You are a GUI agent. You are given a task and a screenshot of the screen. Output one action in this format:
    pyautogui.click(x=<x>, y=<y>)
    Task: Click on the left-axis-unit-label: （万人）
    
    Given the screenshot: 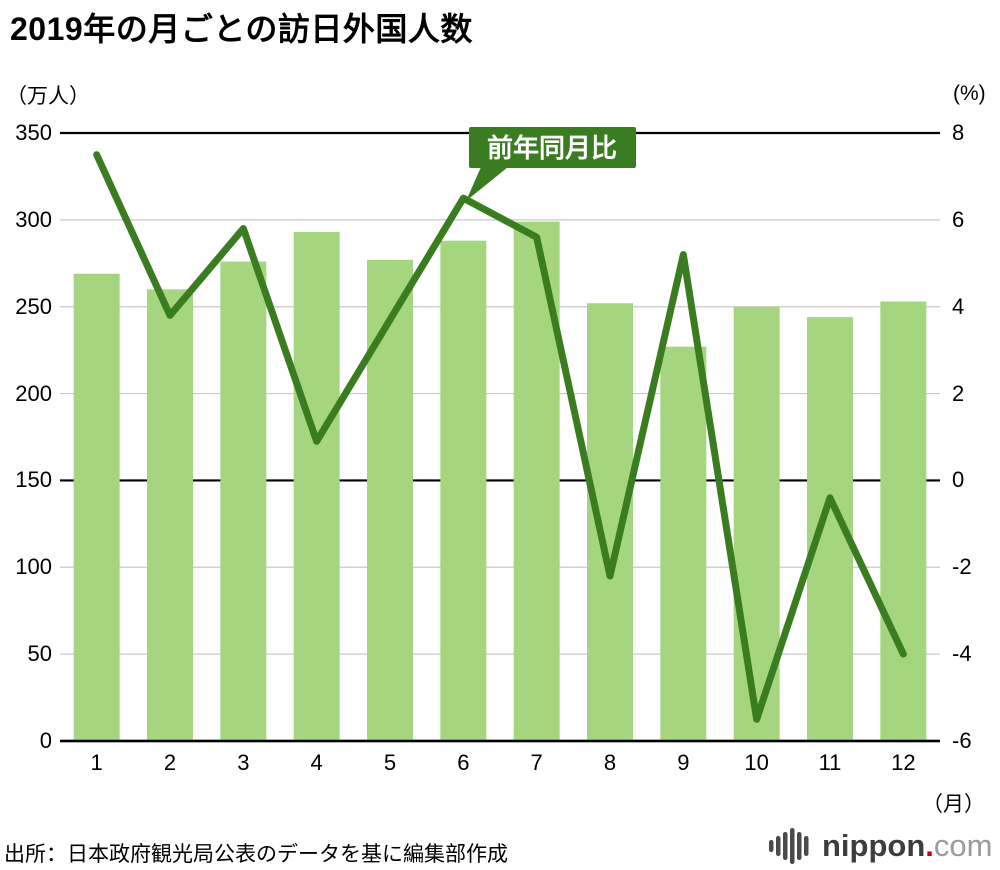 What is the action you would take?
    pyautogui.click(x=48, y=96)
    